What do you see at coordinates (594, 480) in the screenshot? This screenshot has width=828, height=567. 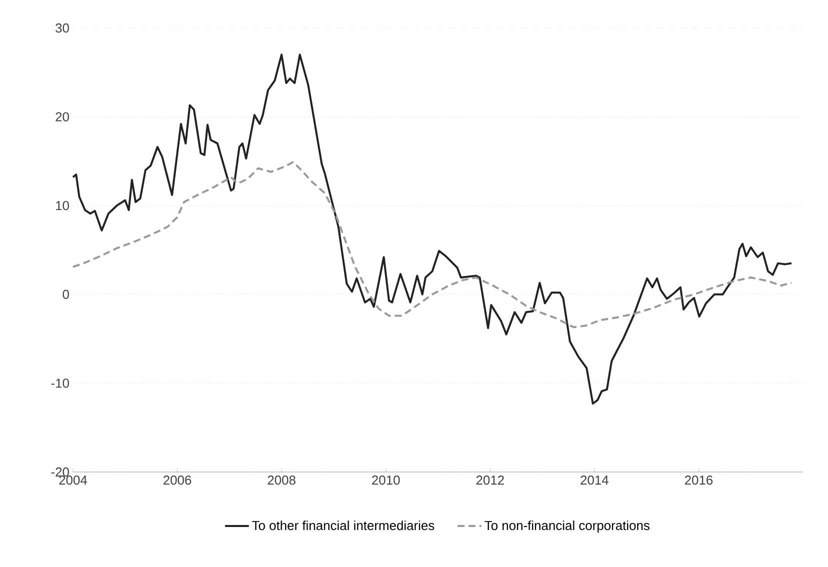 I see `x-tick-label: 2014` at bounding box center [594, 480].